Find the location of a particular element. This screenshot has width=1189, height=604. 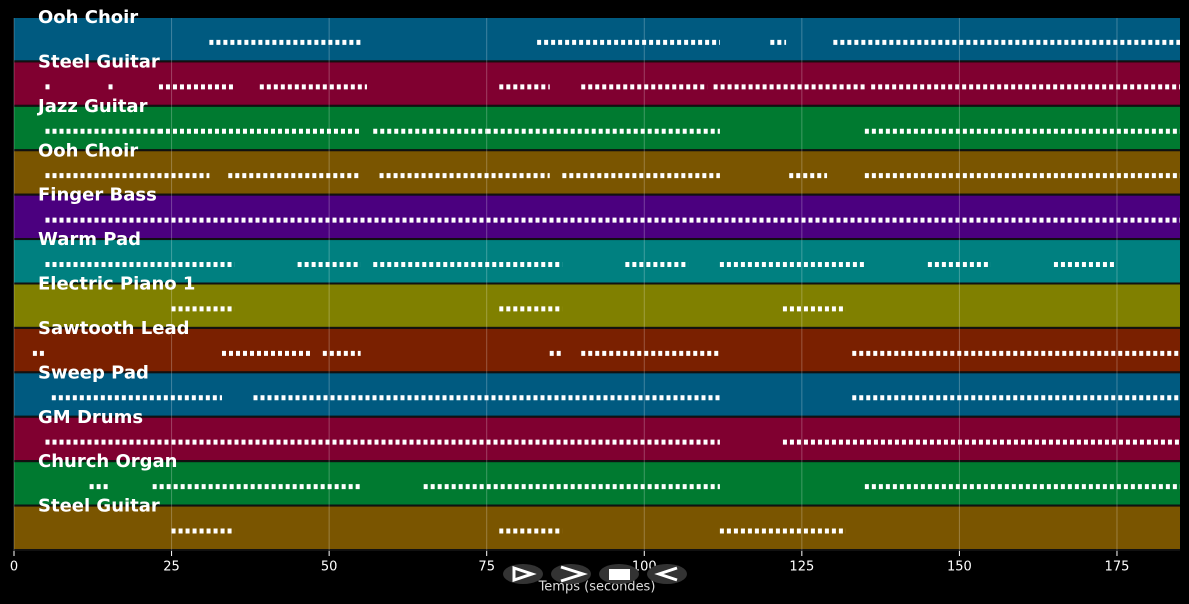

track-label: Sawtooth Lead is located at coordinates (113, 328).